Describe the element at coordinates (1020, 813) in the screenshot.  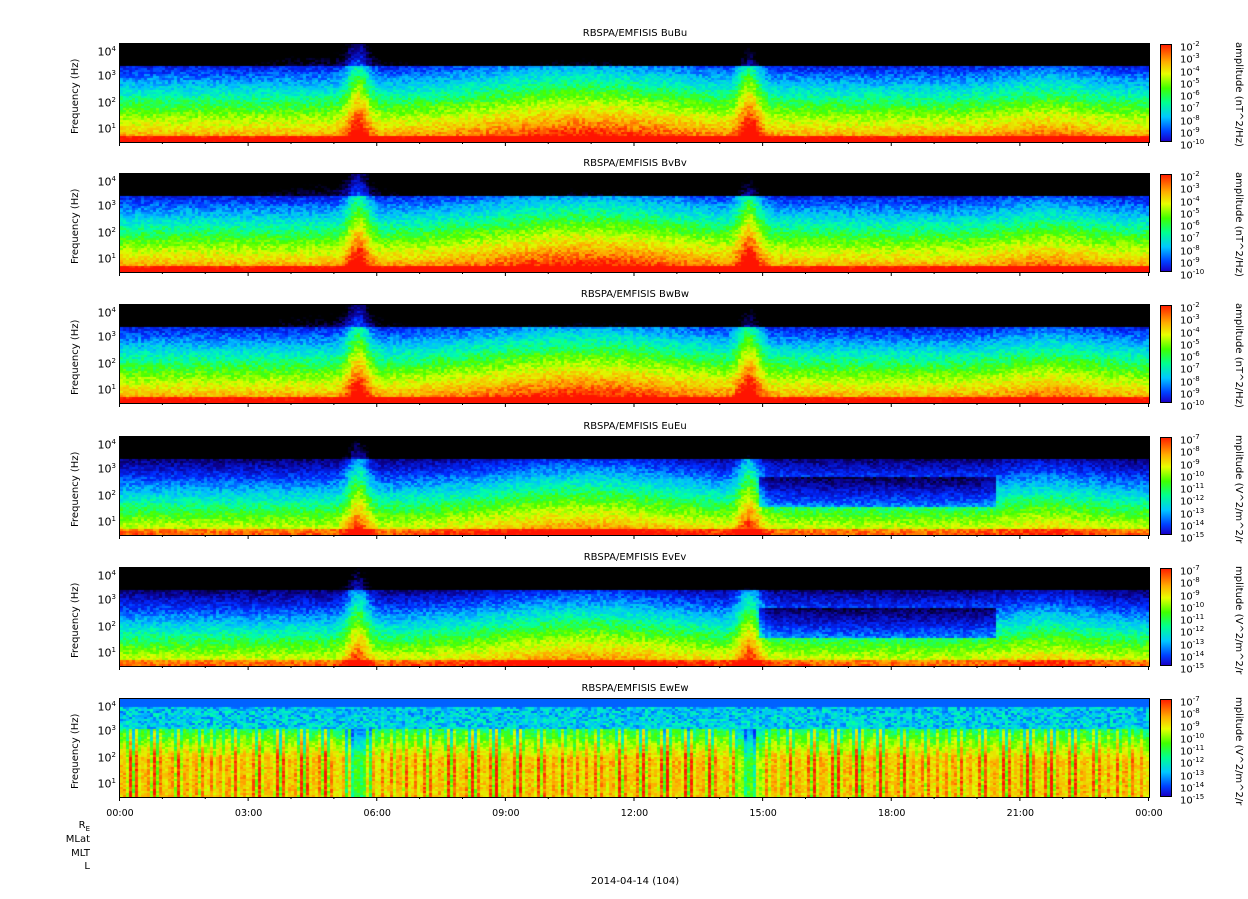
I see `x-tick-label: 21:00` at that location.